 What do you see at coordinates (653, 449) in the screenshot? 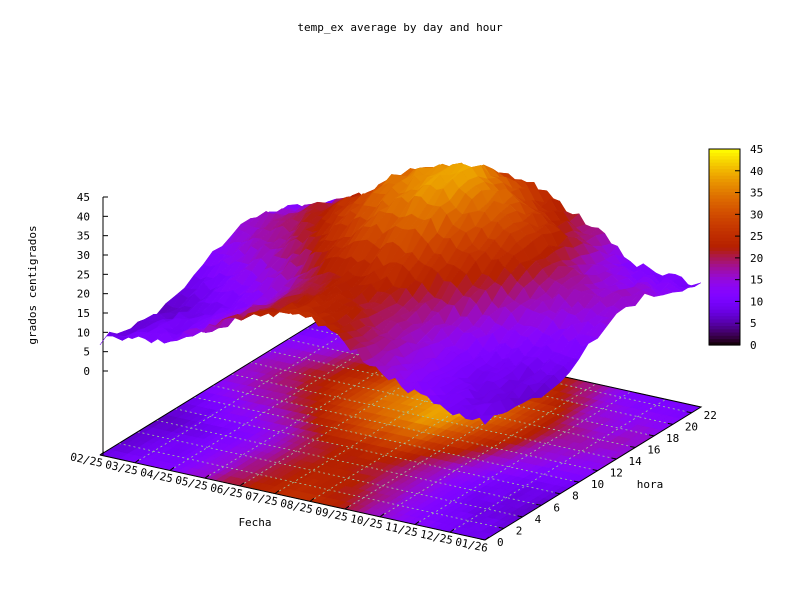
I see `y-tick-label: 16` at bounding box center [653, 449].